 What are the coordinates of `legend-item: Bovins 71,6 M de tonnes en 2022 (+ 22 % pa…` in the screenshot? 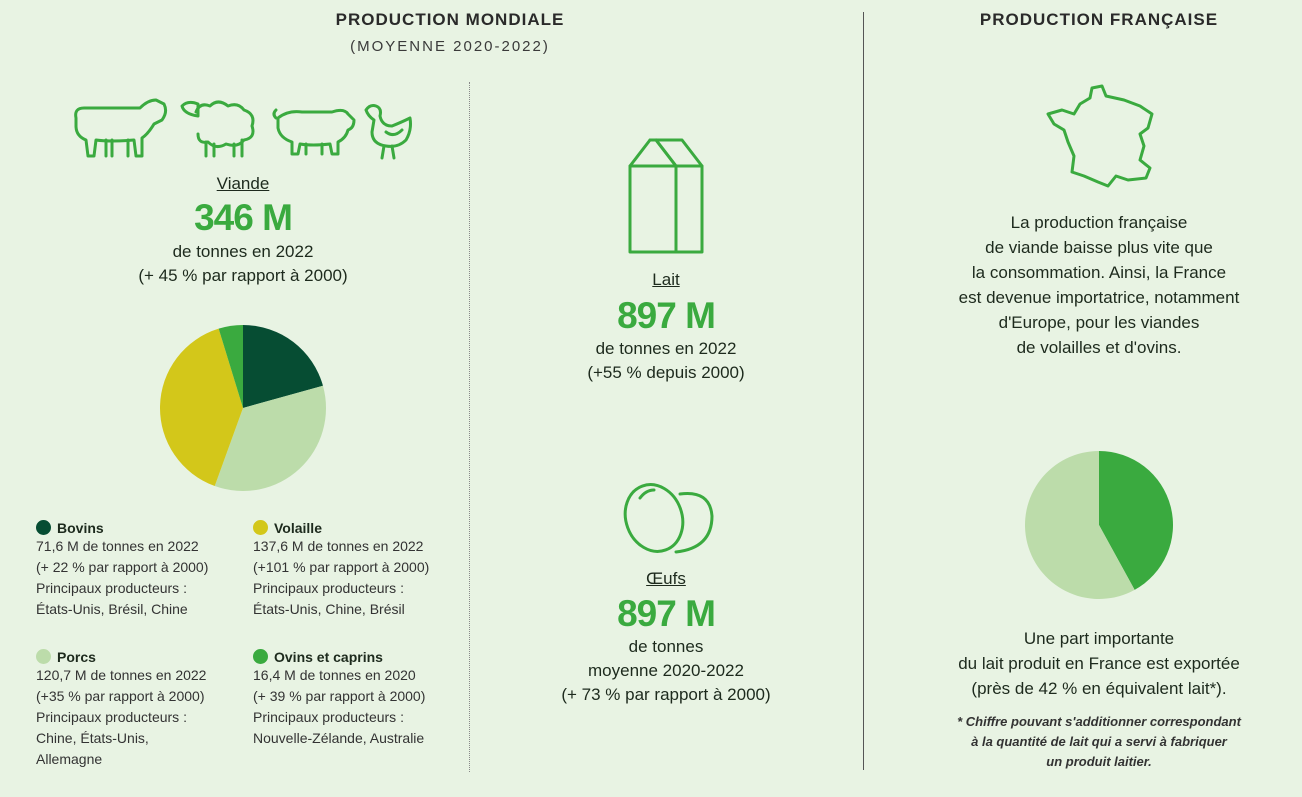 It's located at (143, 570).